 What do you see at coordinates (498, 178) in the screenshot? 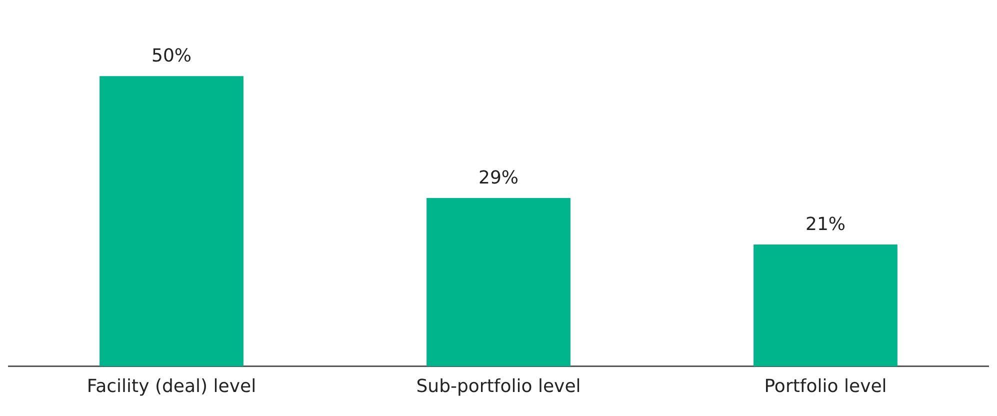
I see `data-label: 29%` at bounding box center [498, 178].